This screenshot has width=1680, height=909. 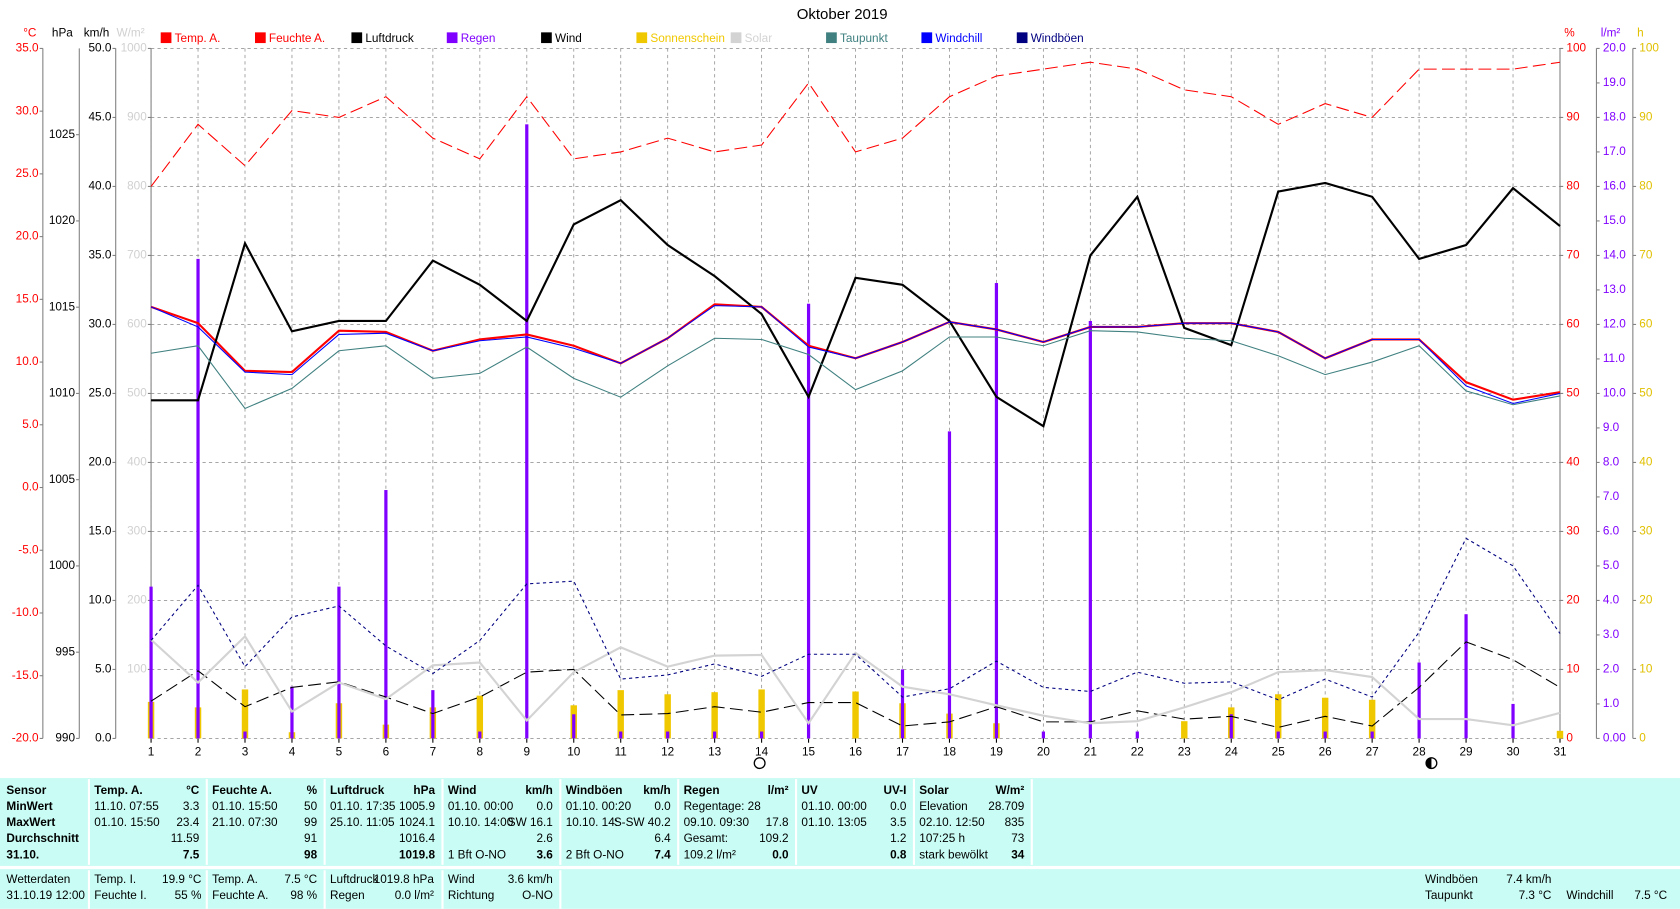 What do you see at coordinates (942, 838) in the screenshot?
I see `stats-cell-label: 107:25 h` at bounding box center [942, 838].